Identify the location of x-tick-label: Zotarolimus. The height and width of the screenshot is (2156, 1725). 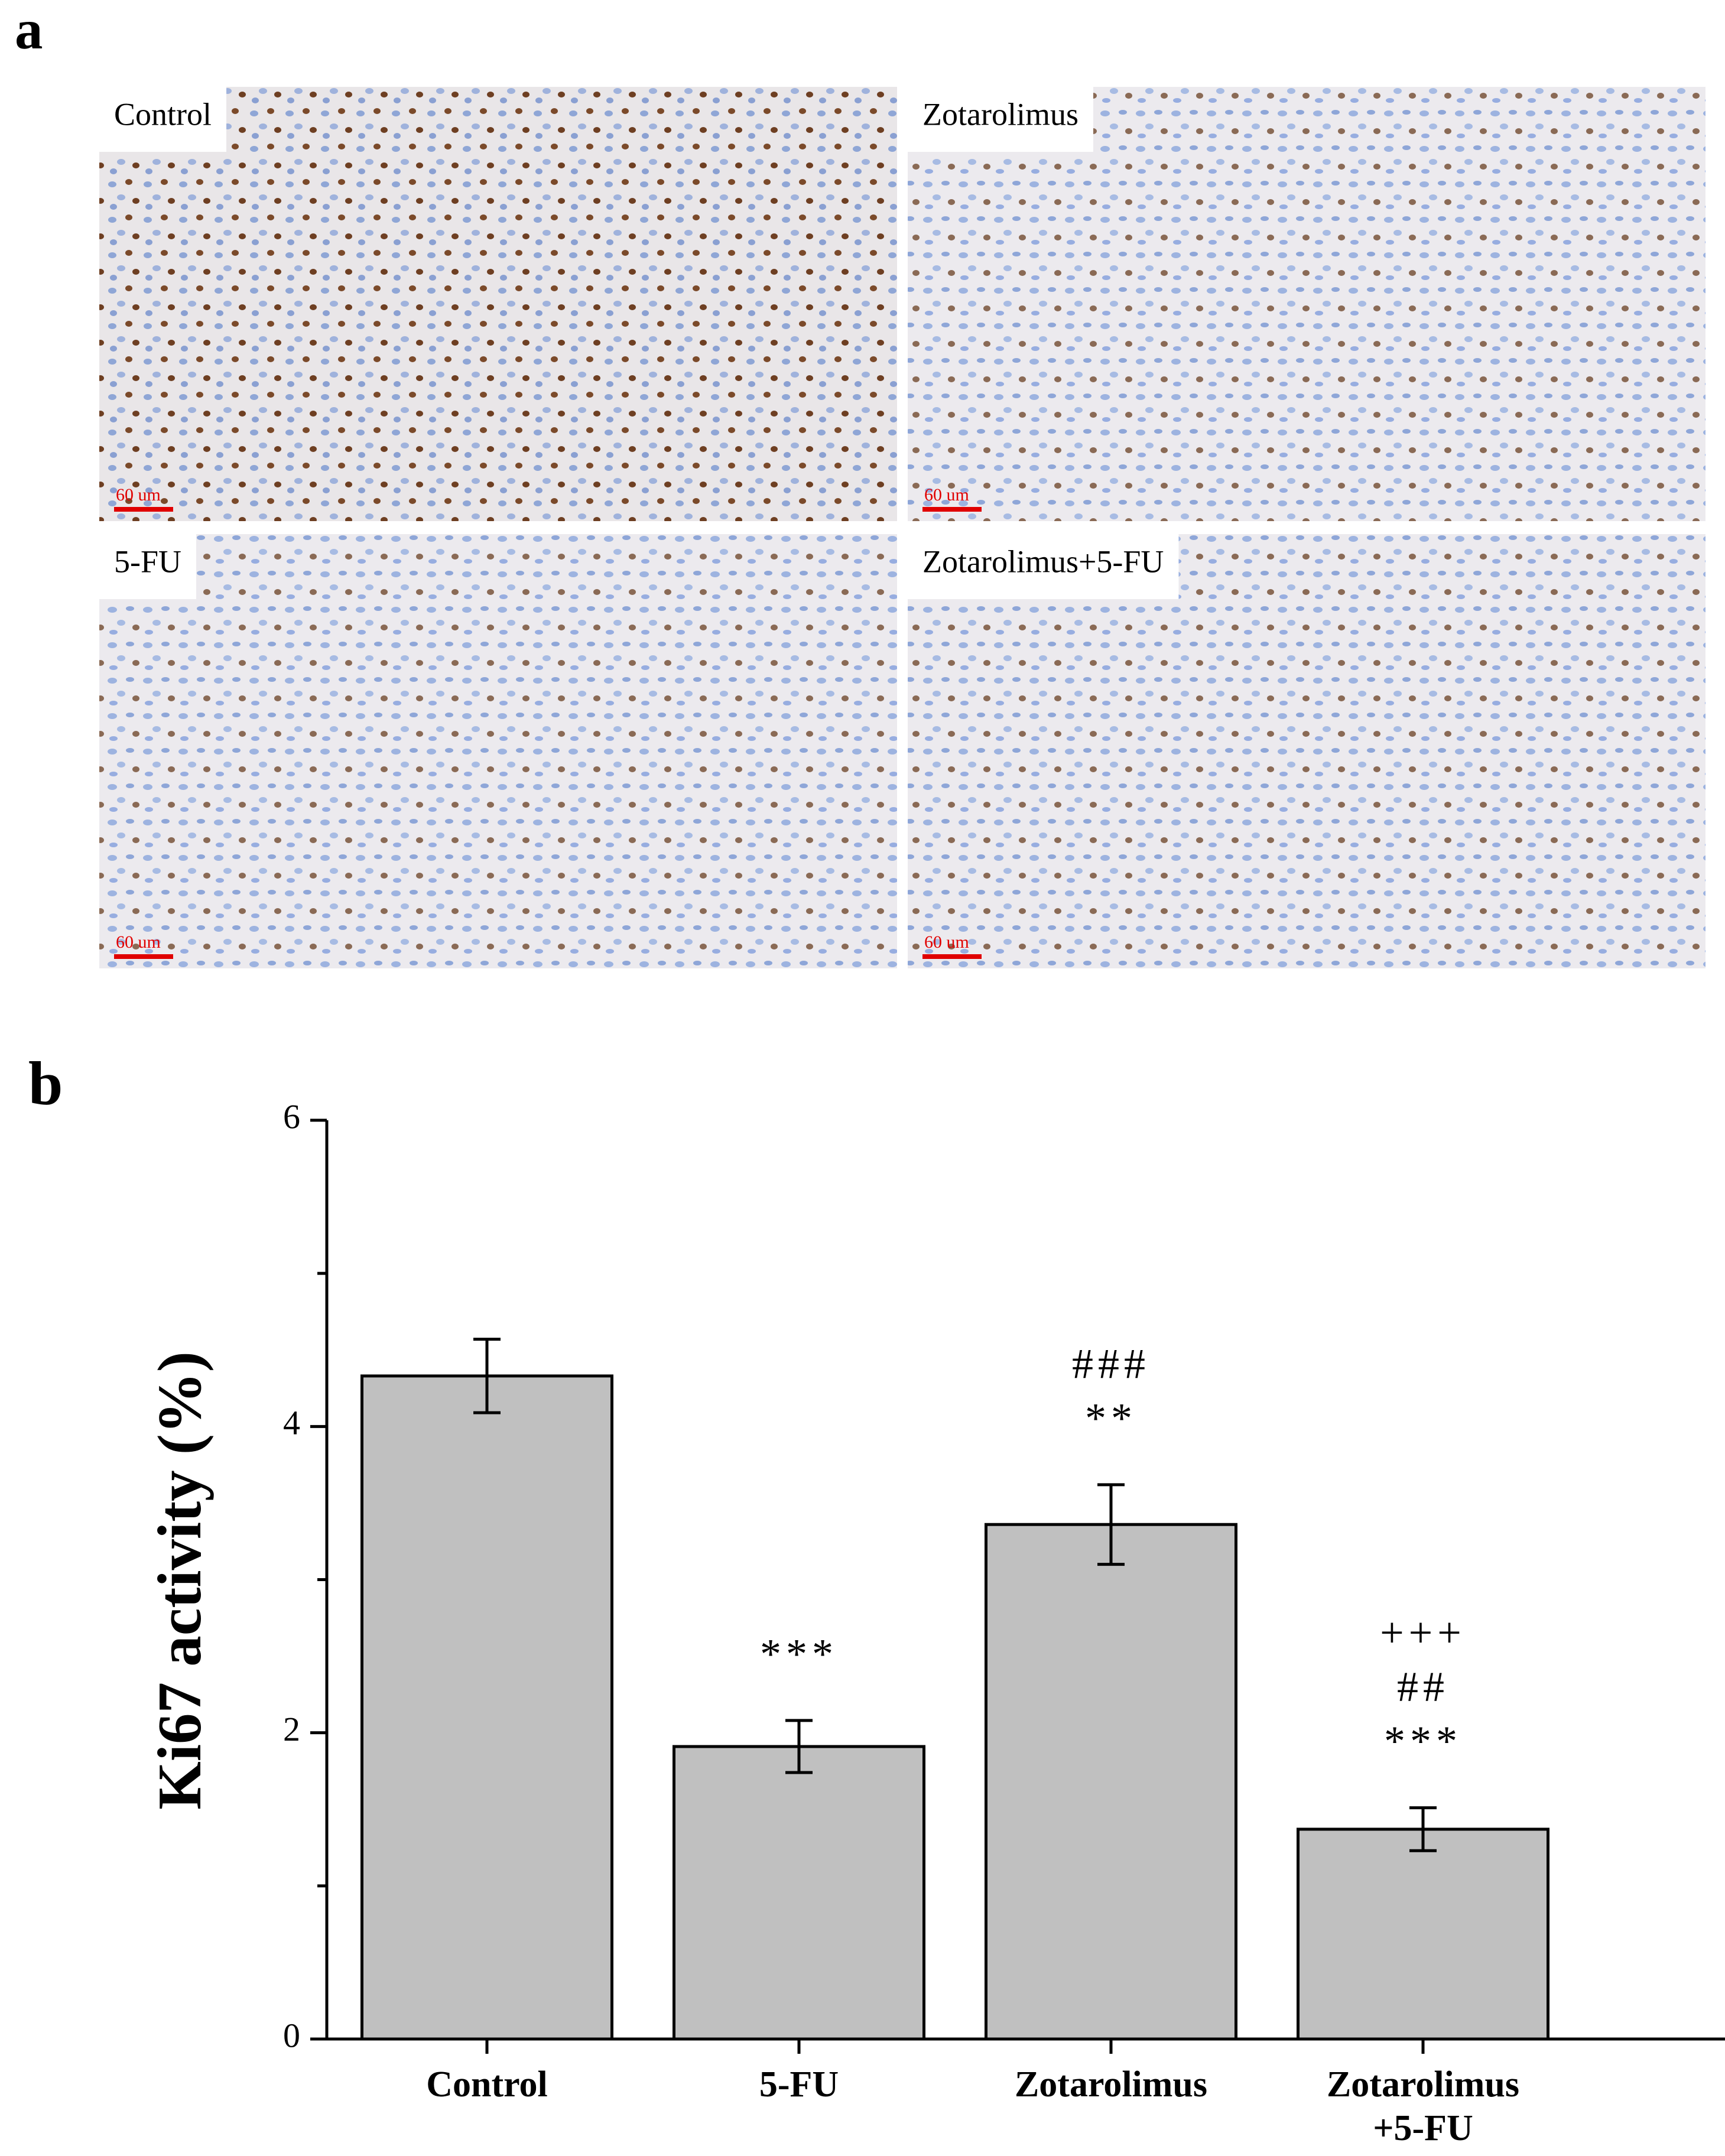
(1111, 2084).